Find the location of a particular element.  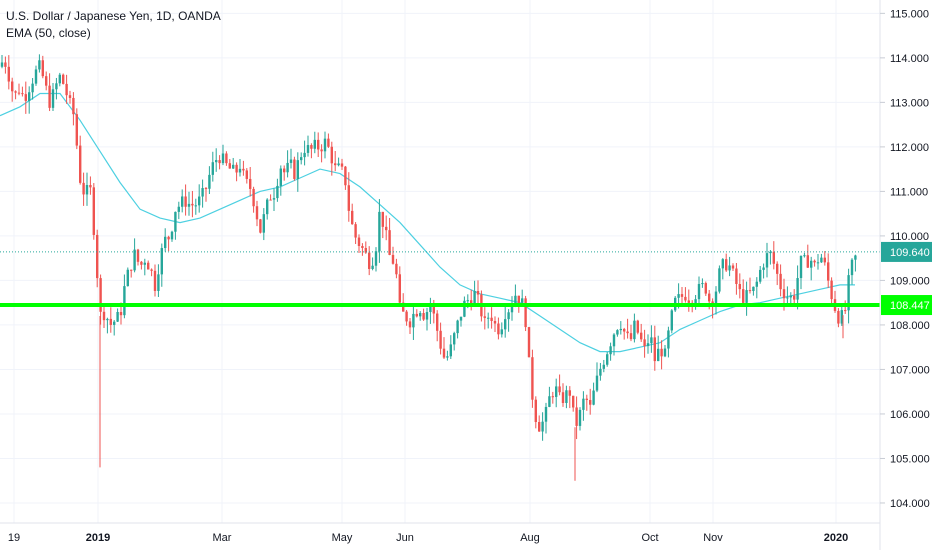

x-tick-label: Oct is located at coordinates (649, 538).